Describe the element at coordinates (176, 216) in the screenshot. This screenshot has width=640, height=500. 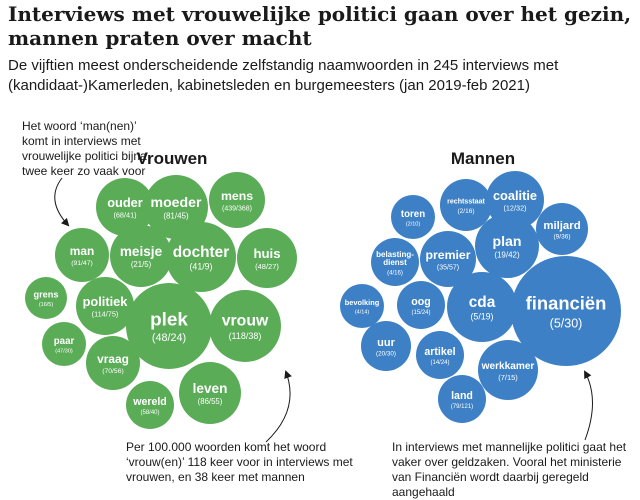
I see `bubble-value-moeder: (81/45)` at that location.